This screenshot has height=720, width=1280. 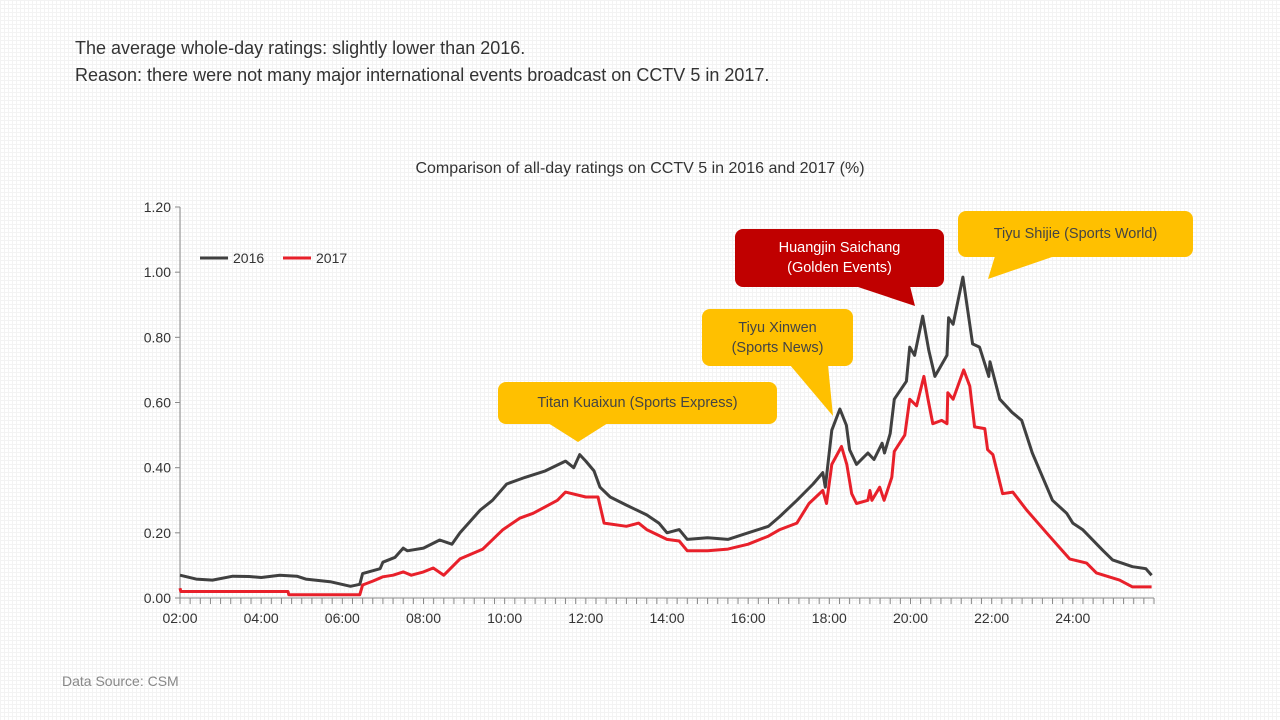 What do you see at coordinates (585, 618) in the screenshot?
I see `x-tick-label: 12:00` at bounding box center [585, 618].